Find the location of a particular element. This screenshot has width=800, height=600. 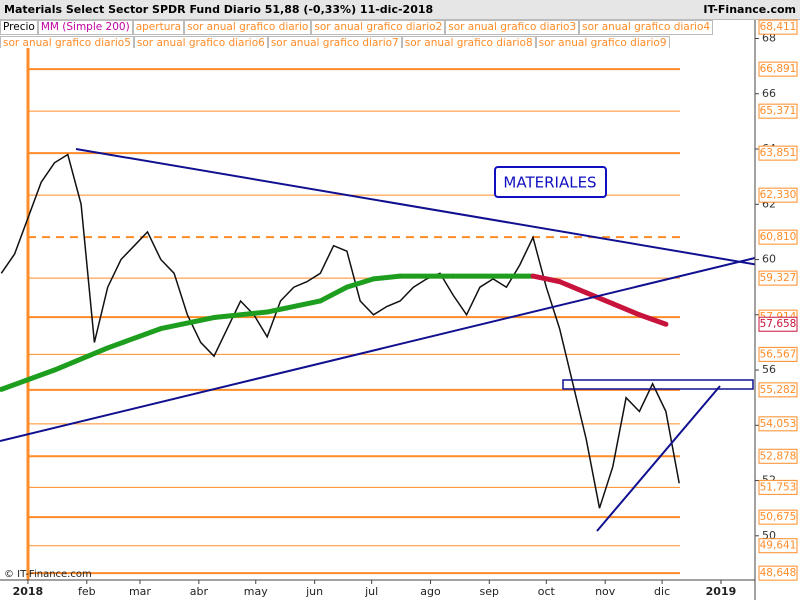

x-tick-label: jul is located at coordinates (371, 591).